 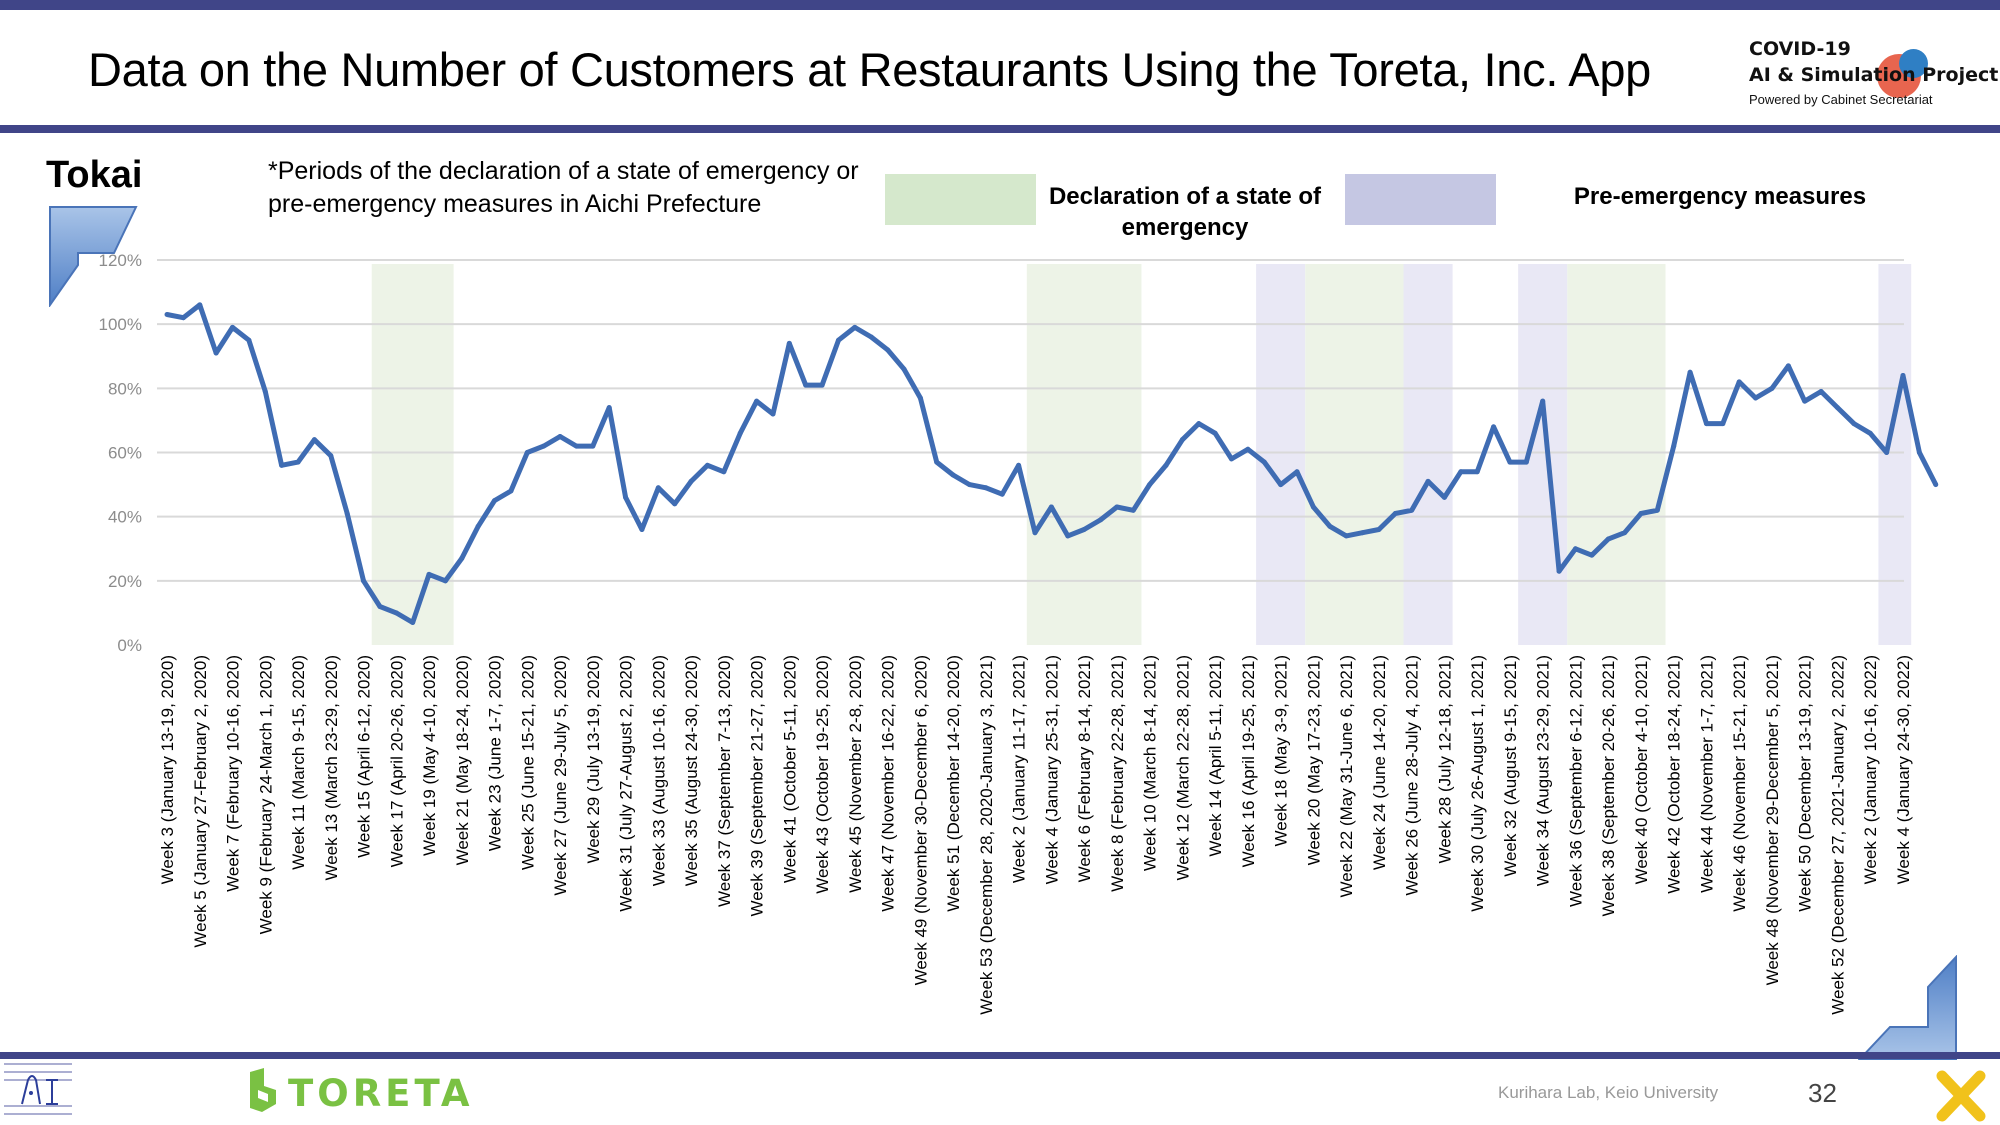 I want to click on x-tick-label: Week 50 (December 13-19, 2021), so click(x=1805, y=783).